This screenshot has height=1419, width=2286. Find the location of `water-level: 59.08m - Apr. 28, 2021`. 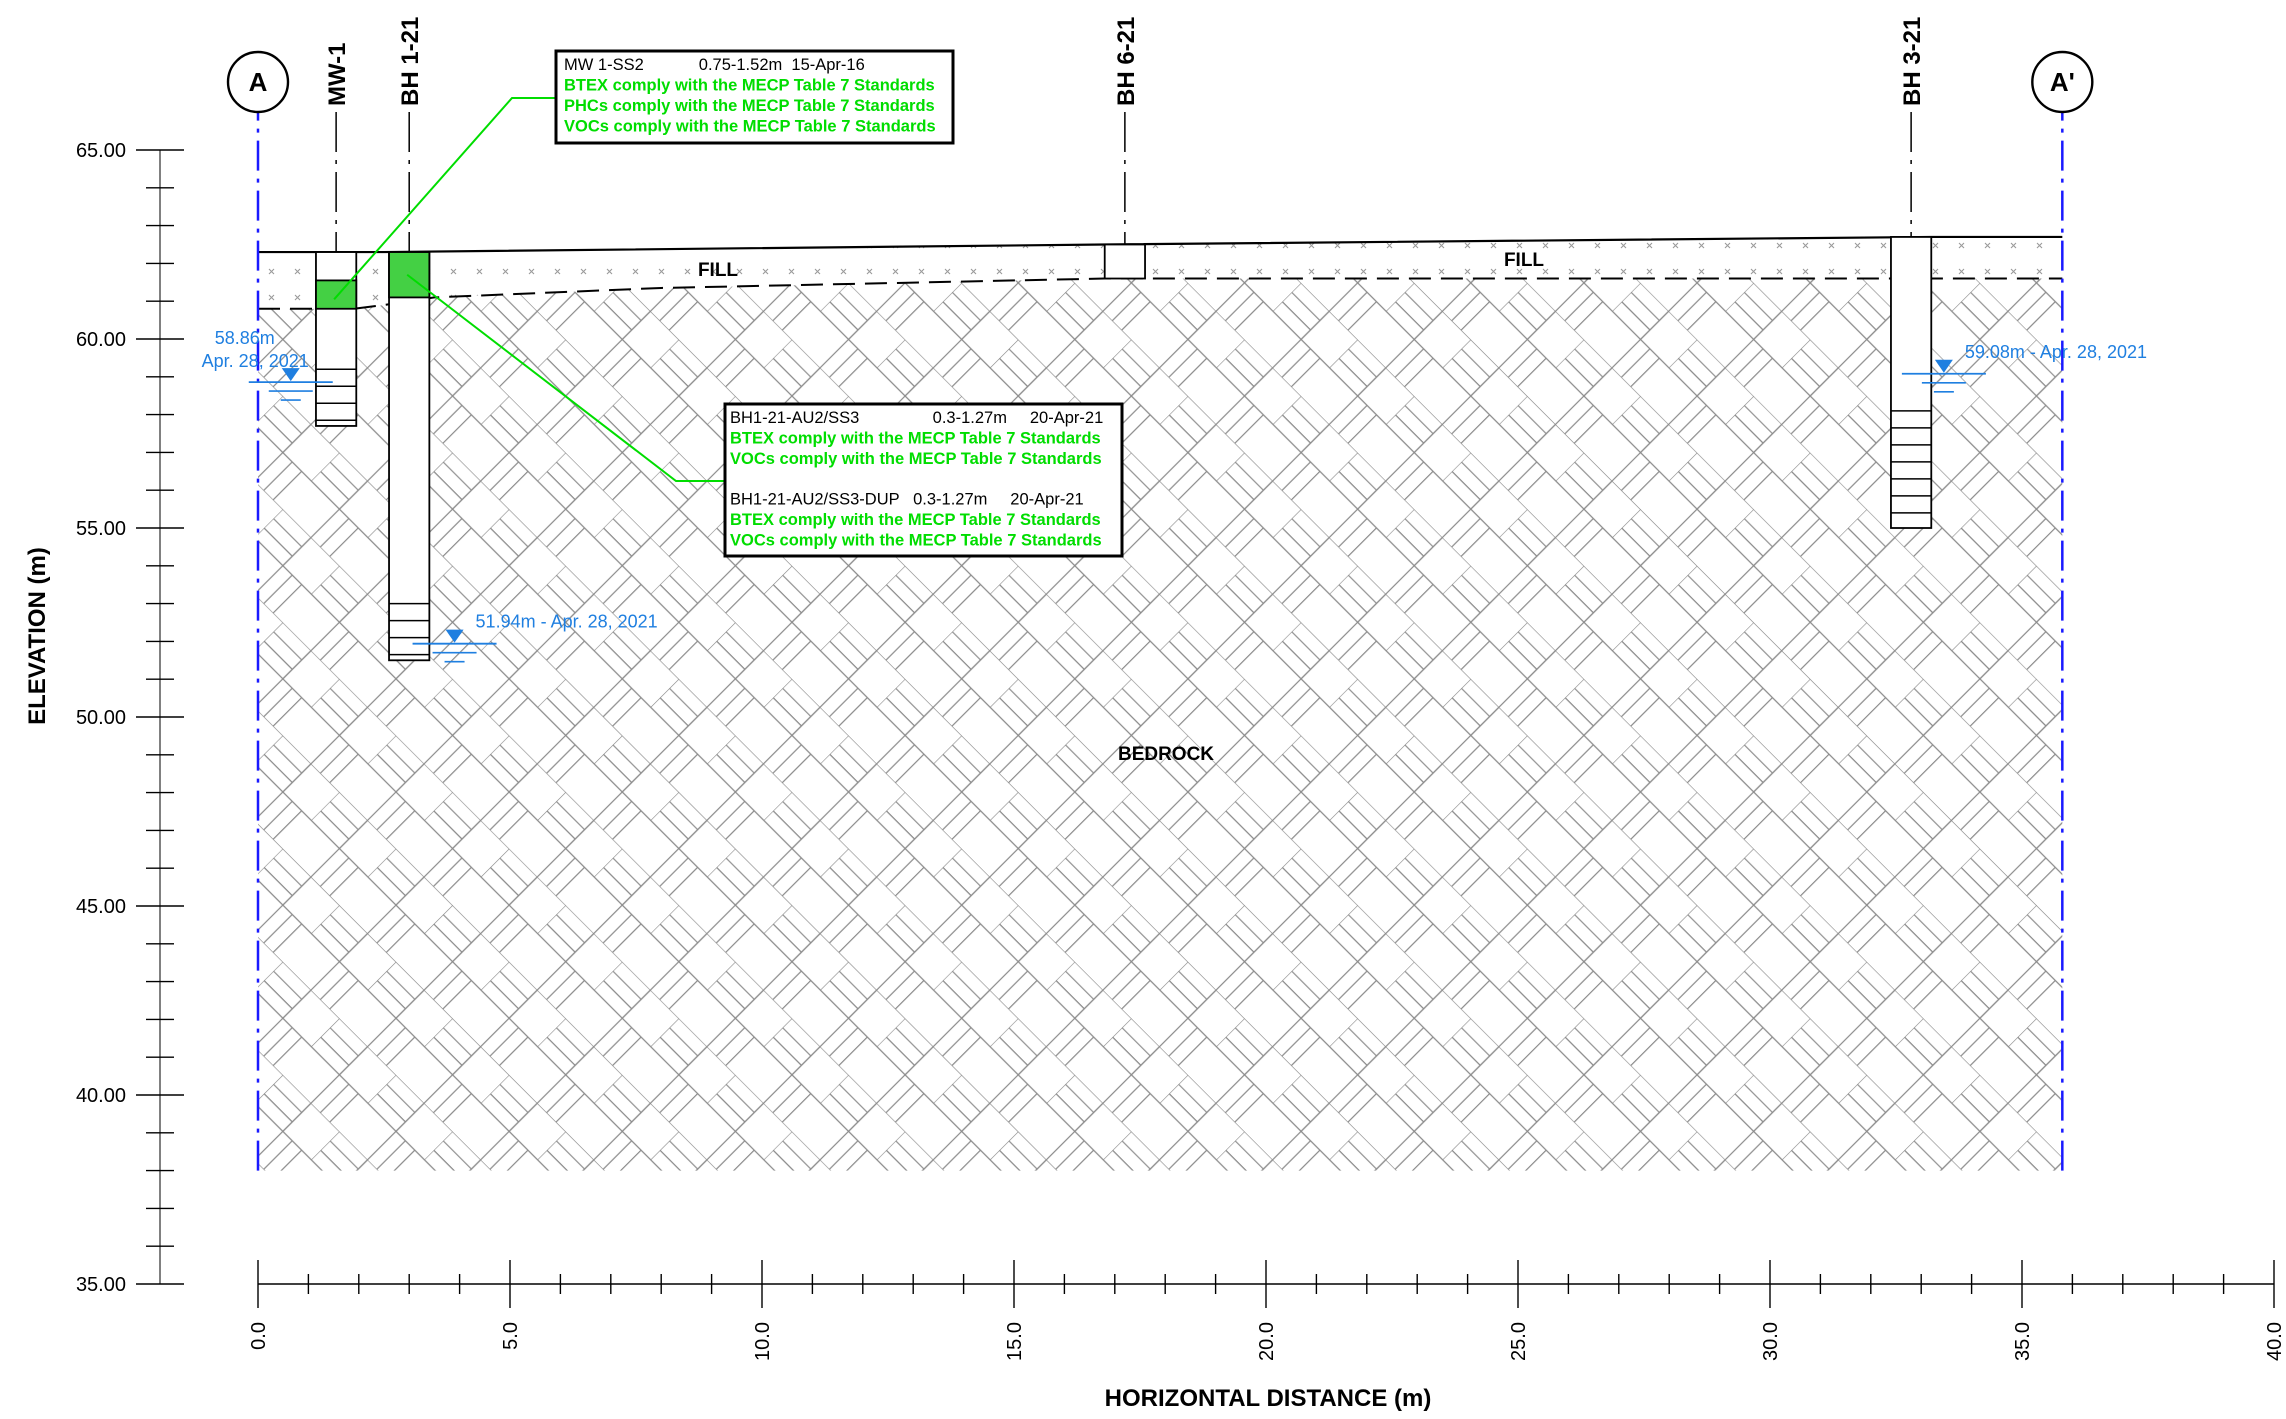

water-level: 59.08m - Apr. 28, 2021 is located at coordinates (2024, 367).